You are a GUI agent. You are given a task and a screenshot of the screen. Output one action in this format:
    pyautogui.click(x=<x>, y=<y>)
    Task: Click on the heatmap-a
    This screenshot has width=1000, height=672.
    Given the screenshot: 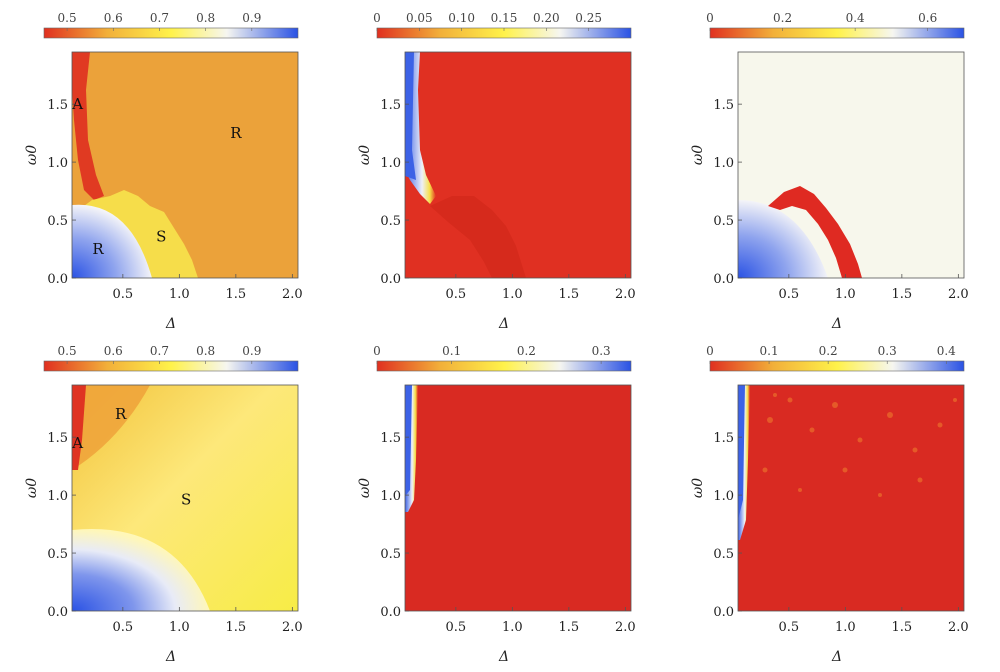 What is the action you would take?
    pyautogui.click(x=185, y=165)
    